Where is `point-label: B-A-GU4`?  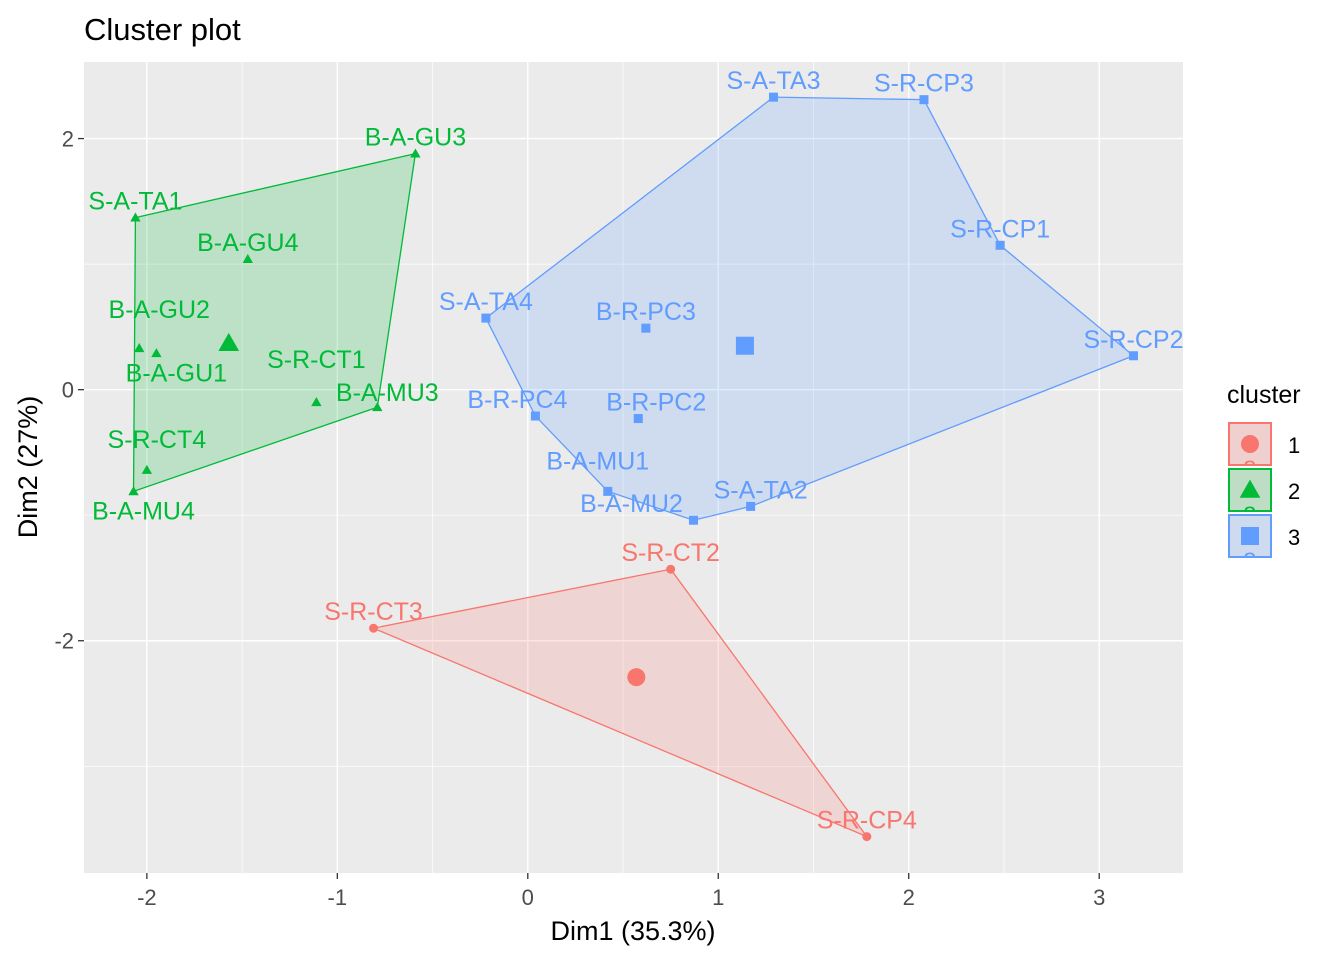 point-label: B-A-GU4 is located at coordinates (248, 243).